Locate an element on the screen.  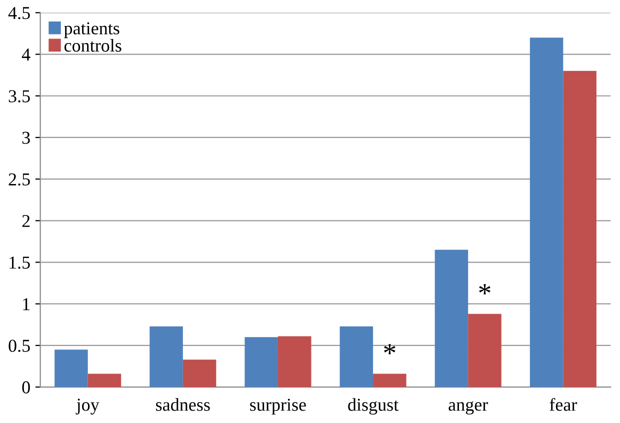
y-tick-label: 0.5 is located at coordinates (19, 346).